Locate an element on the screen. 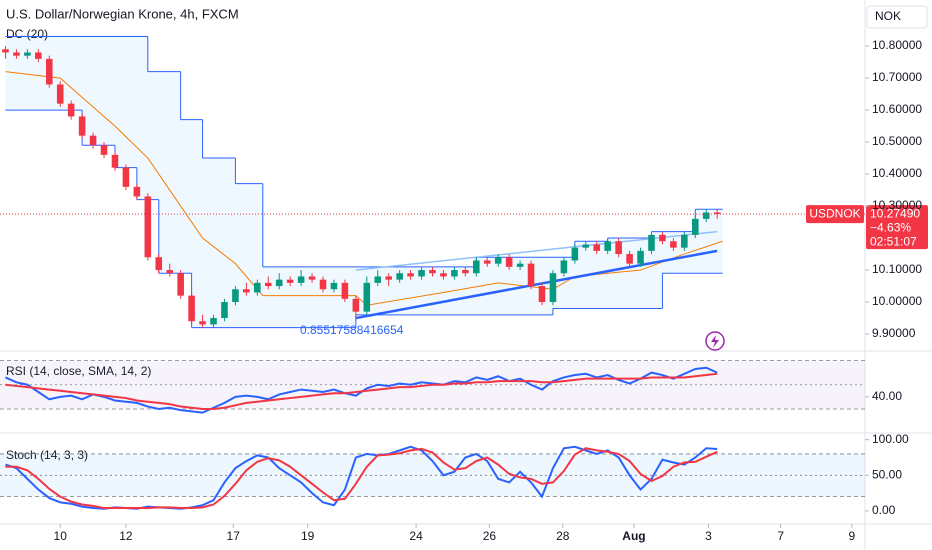 This screenshot has height=550, width=932. currency-box is located at coordinates (897, 17).